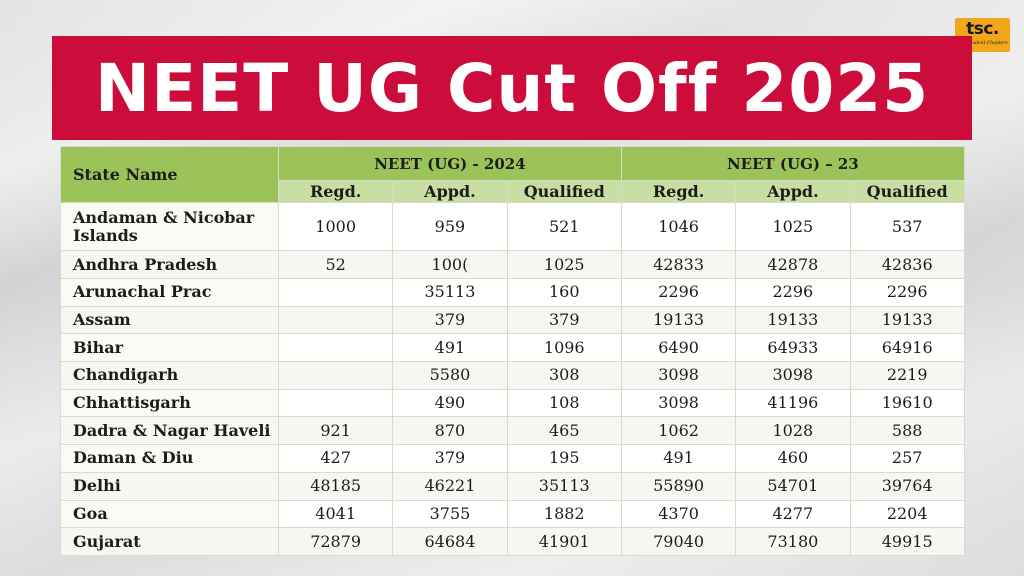  Describe the element at coordinates (169, 514) in the screenshot. I see `state-name-cell: Goa` at that location.